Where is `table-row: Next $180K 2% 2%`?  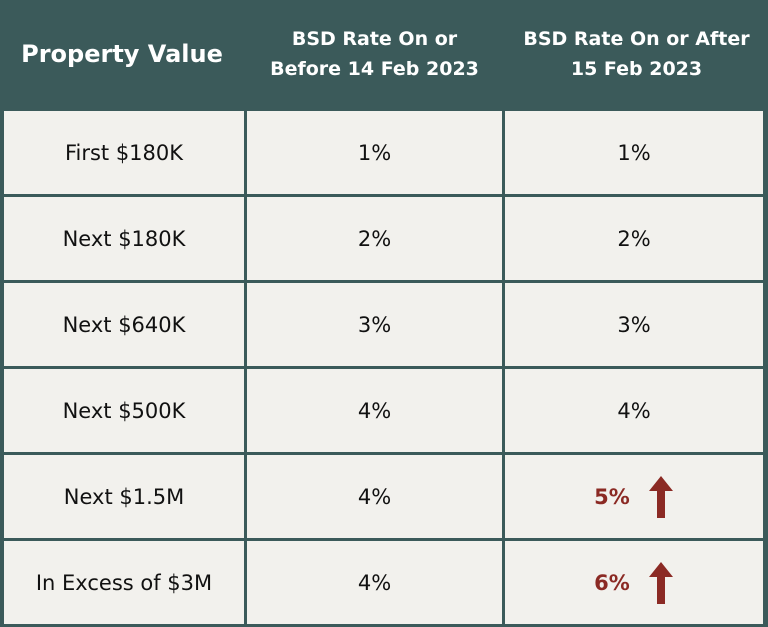 table-row: Next $180K 2% 2% is located at coordinates (384, 238).